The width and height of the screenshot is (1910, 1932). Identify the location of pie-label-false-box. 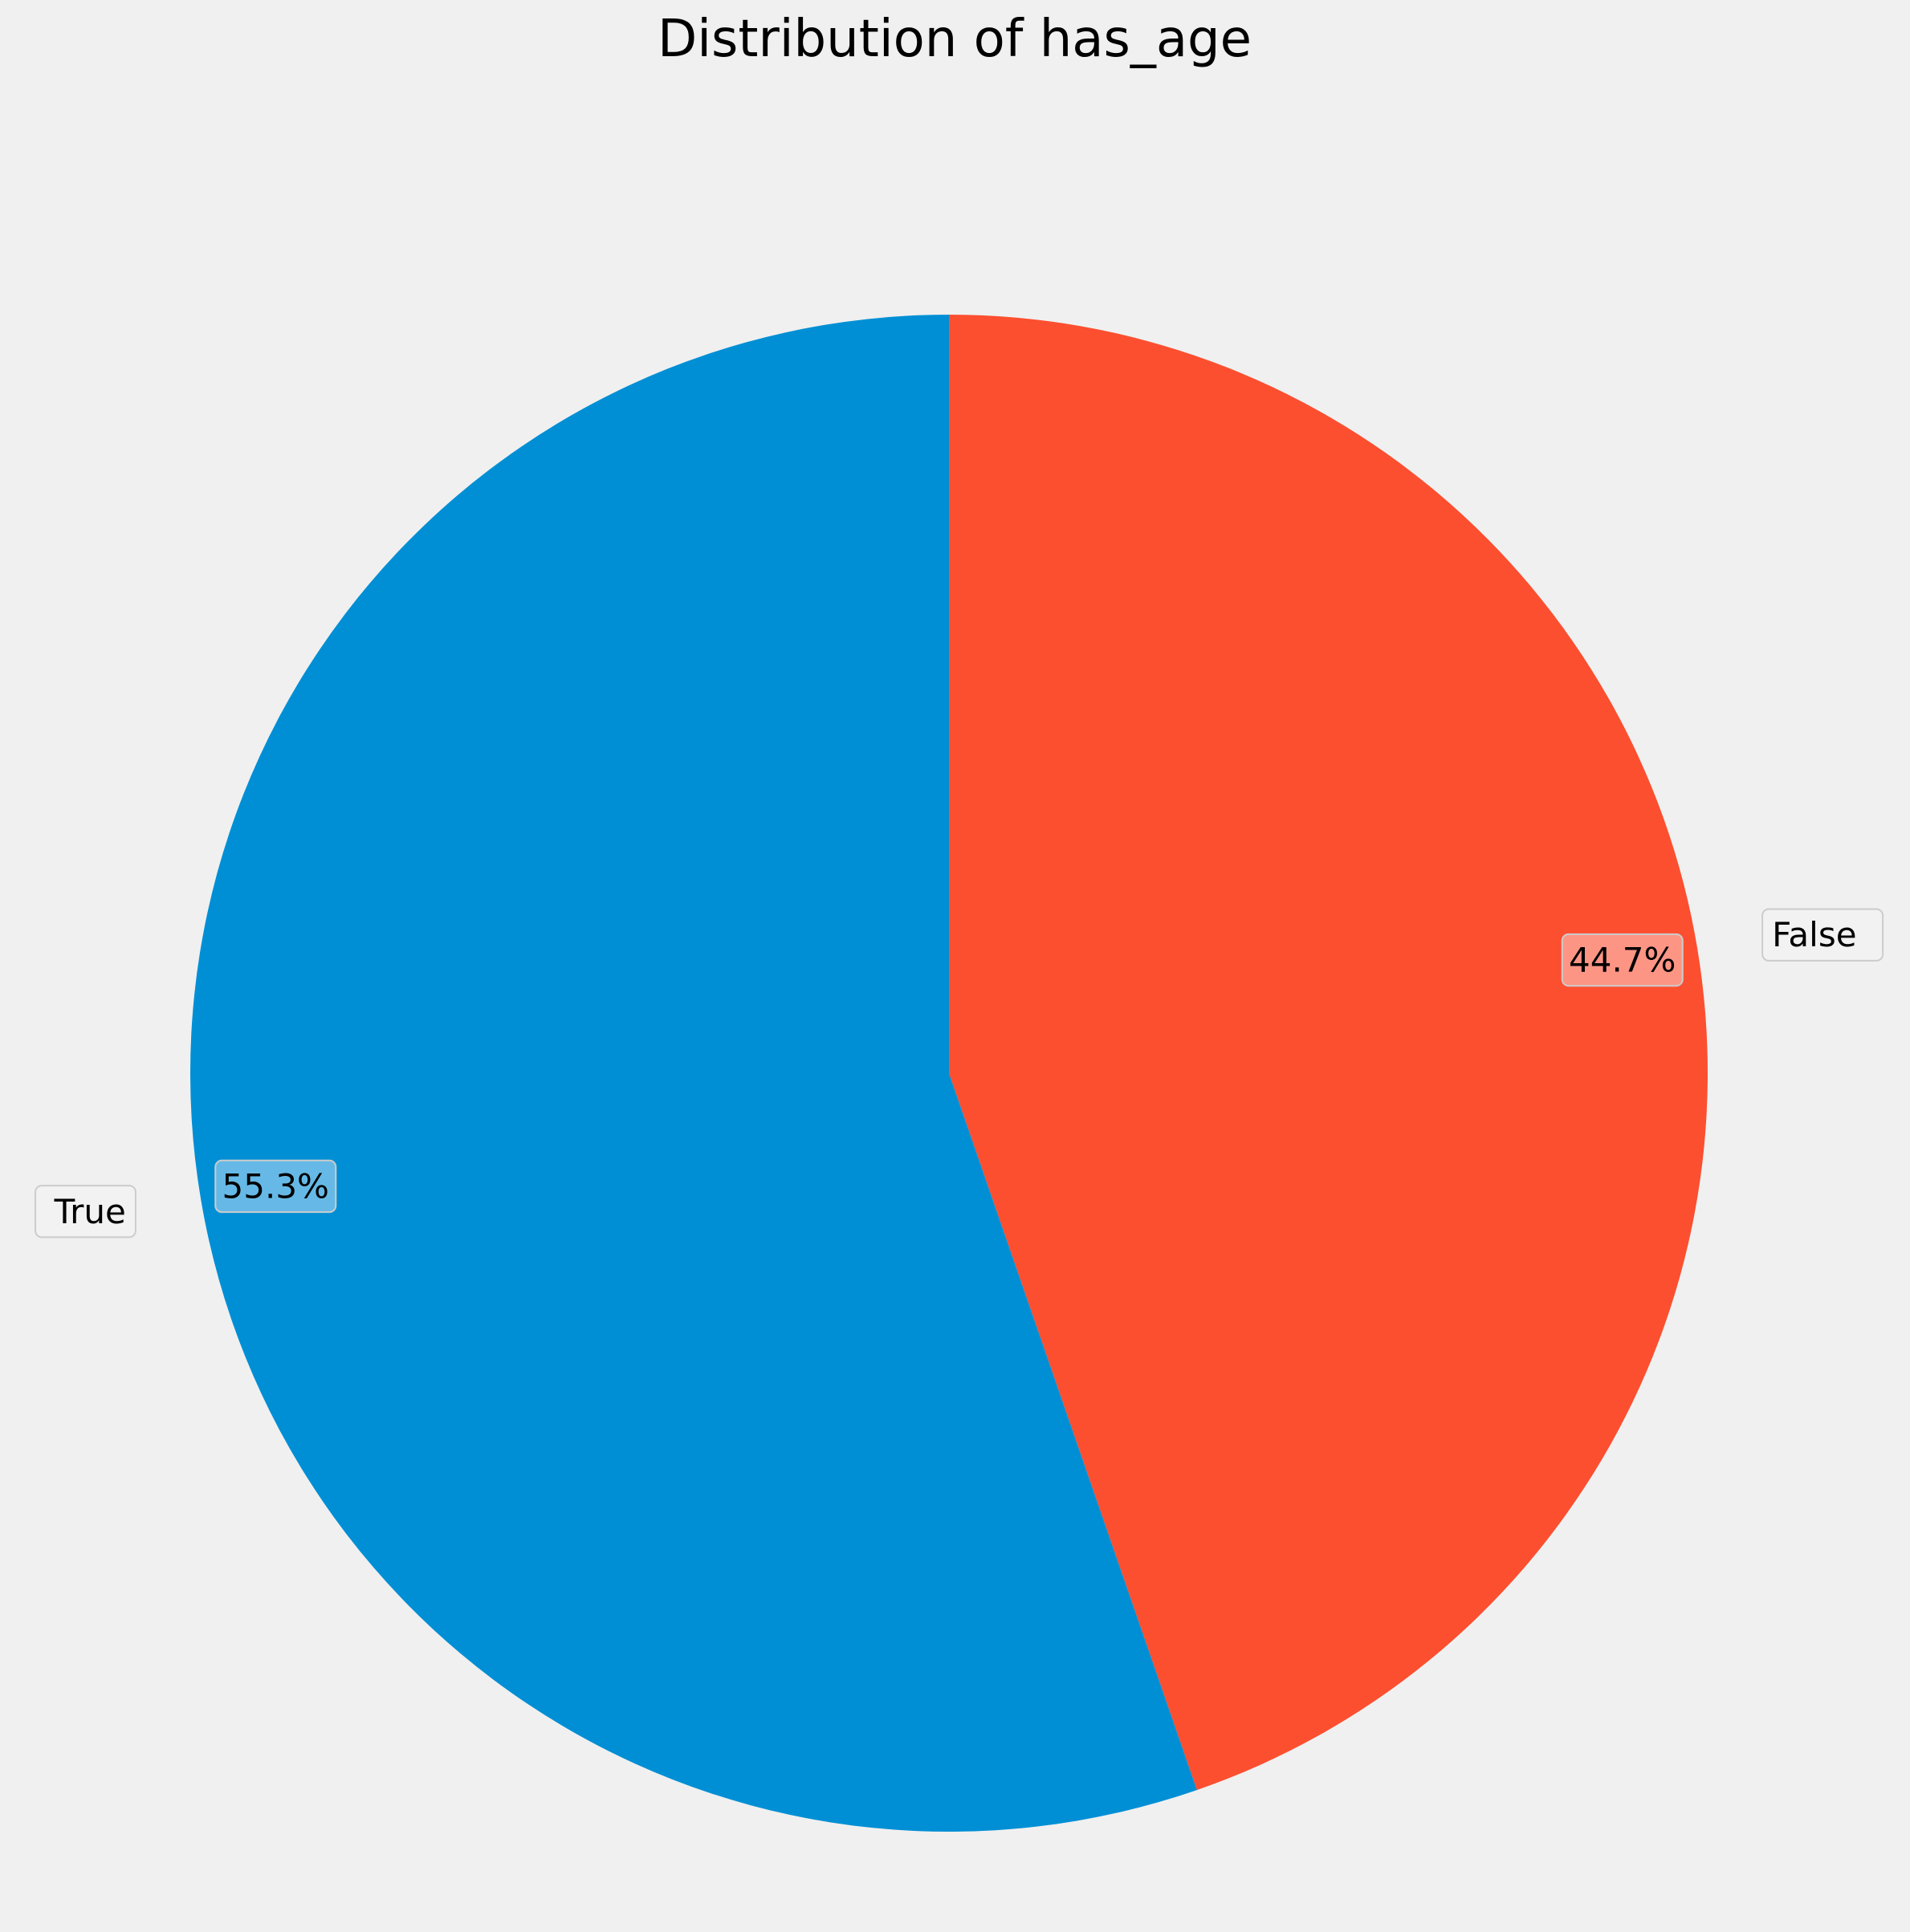
(1822, 935).